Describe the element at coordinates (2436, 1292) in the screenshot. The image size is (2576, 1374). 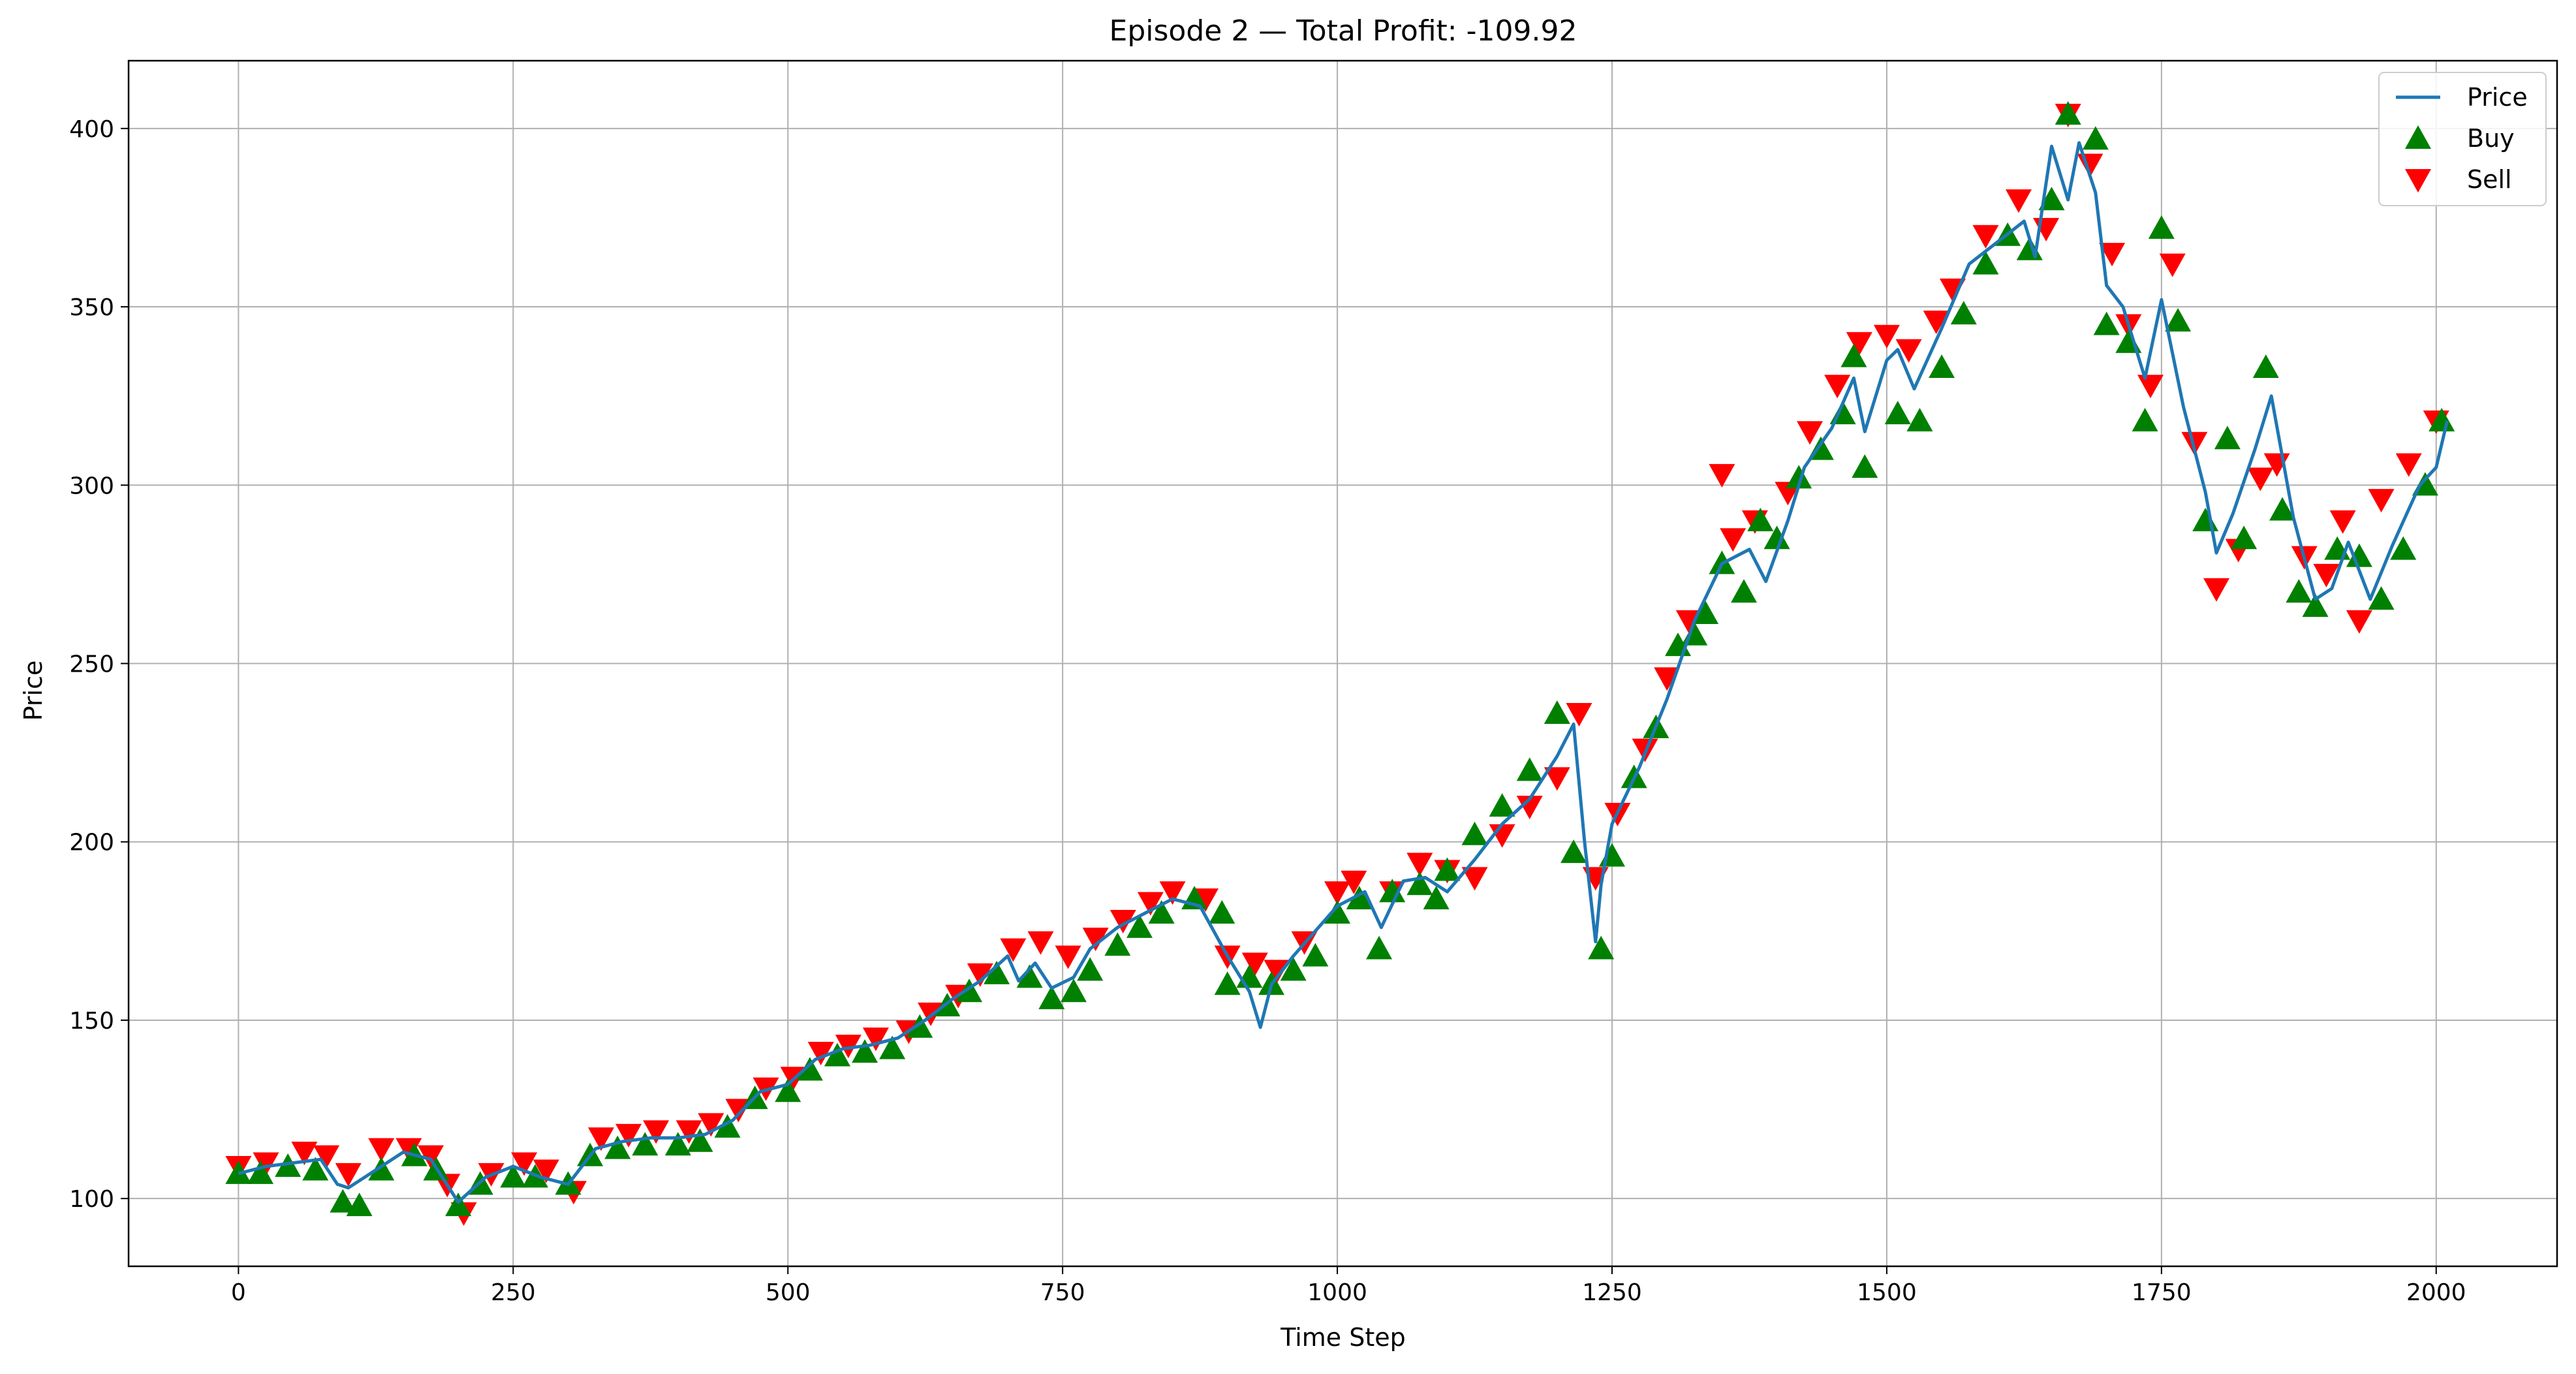
I see `x-tick-label: 2000` at that location.